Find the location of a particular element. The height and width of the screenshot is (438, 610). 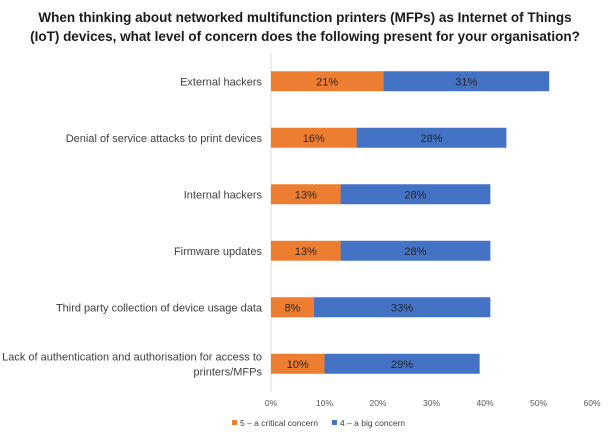

data-label: 33% is located at coordinates (402, 308).